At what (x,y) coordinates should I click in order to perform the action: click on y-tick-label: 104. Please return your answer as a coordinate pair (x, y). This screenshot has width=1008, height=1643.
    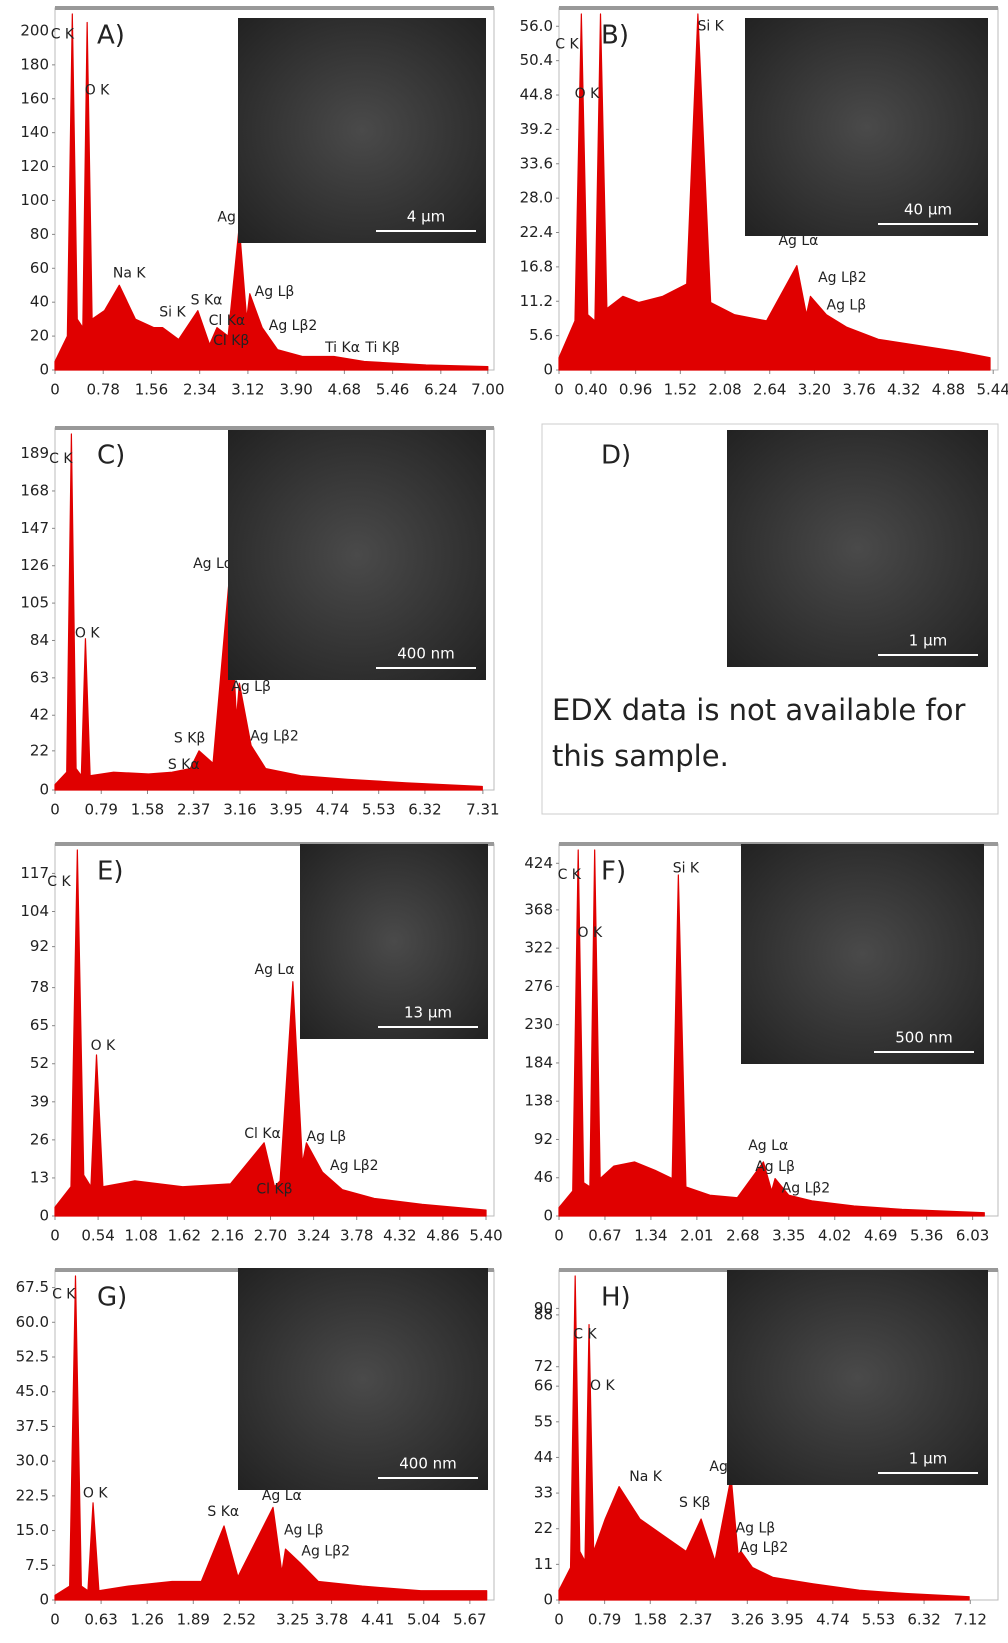
    Looking at the image, I should click on (34, 911).